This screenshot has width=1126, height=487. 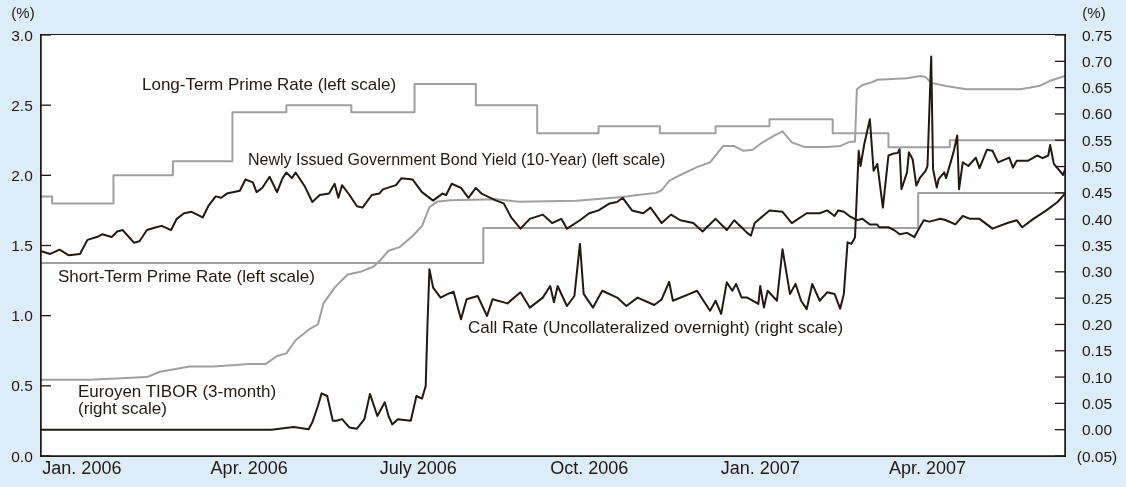 I want to click on y2-tick-label: 0.00, so click(x=1097, y=430).